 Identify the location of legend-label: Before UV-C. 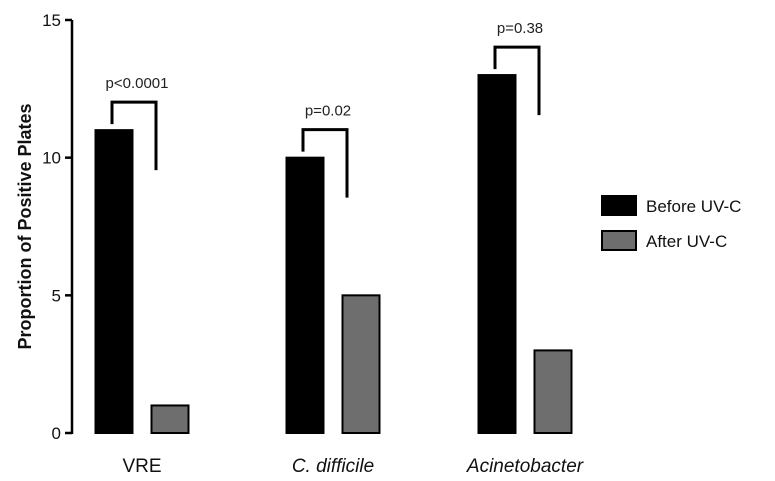
(693, 206).